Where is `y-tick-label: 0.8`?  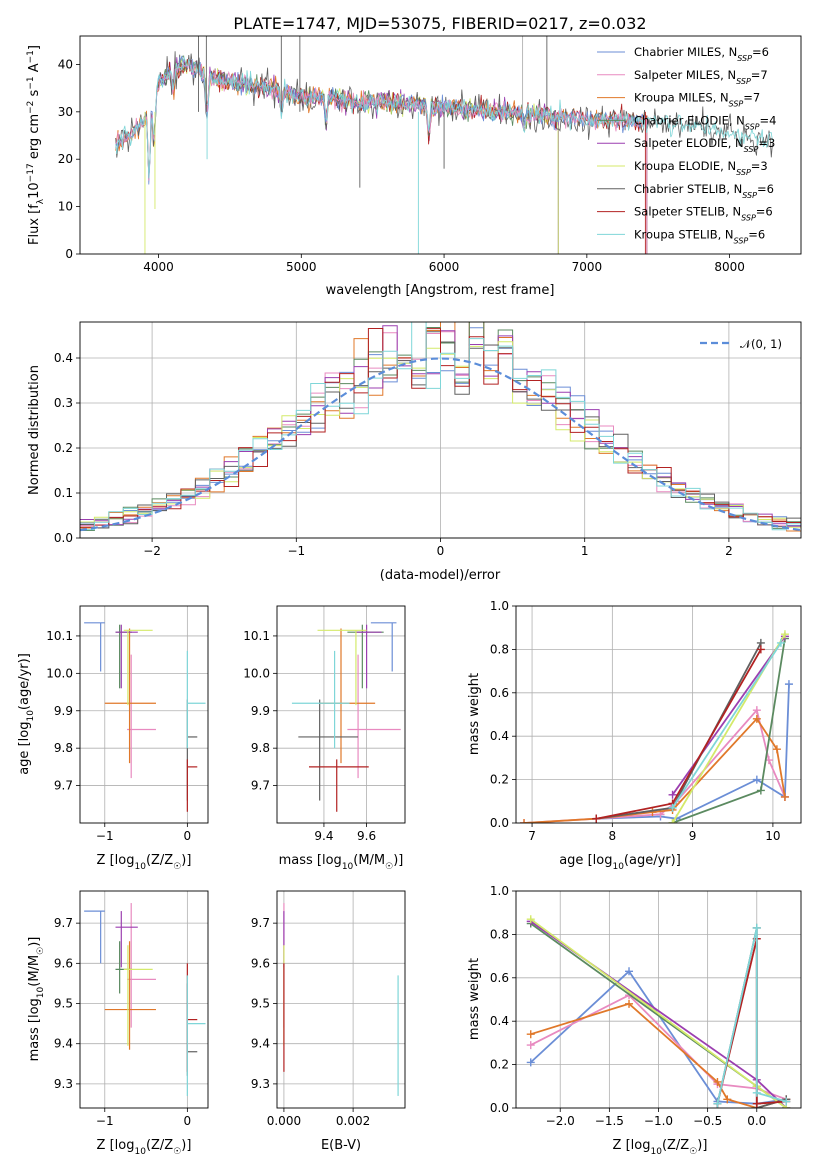
y-tick-label: 0.8 is located at coordinates (499, 649).